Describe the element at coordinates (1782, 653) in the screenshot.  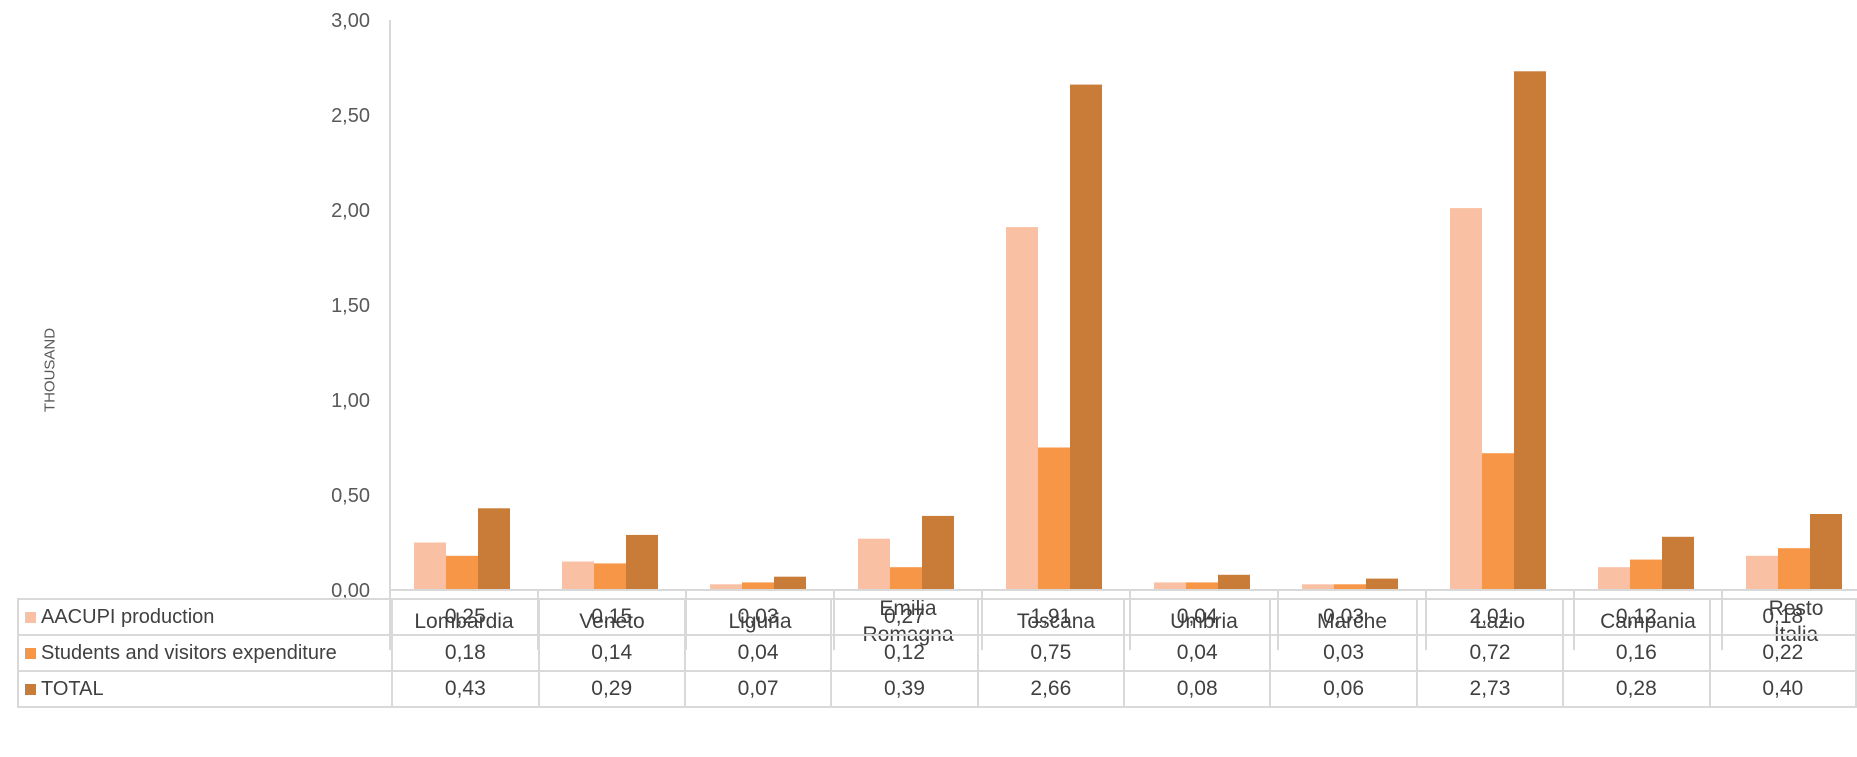
I see `data-label: 0,22` at that location.